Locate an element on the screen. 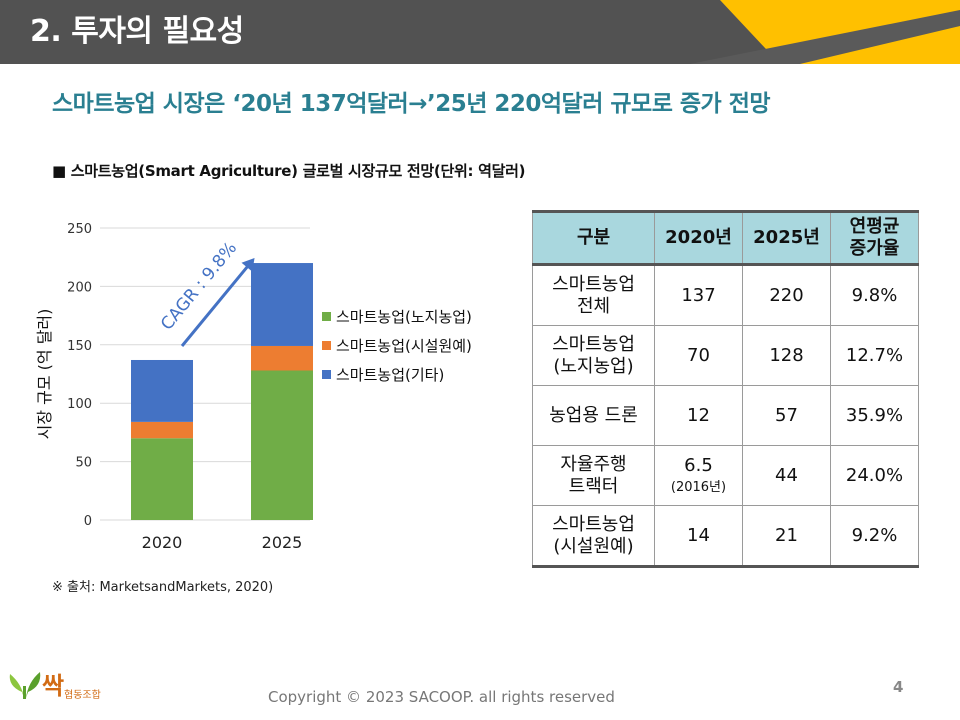 The image size is (960, 720). header-dark-band is located at coordinates (480, 32).